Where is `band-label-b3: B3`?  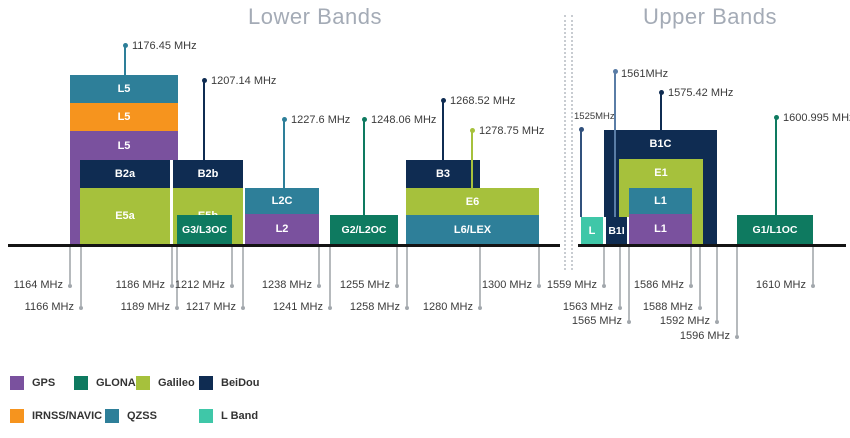 band-label-b3: B3 is located at coordinates (443, 174).